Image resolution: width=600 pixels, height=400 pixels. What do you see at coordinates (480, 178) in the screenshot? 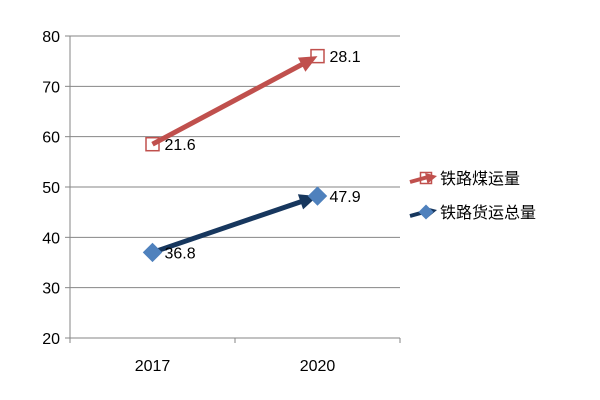
I see `legend-label: 铁路煤运量` at bounding box center [480, 178].